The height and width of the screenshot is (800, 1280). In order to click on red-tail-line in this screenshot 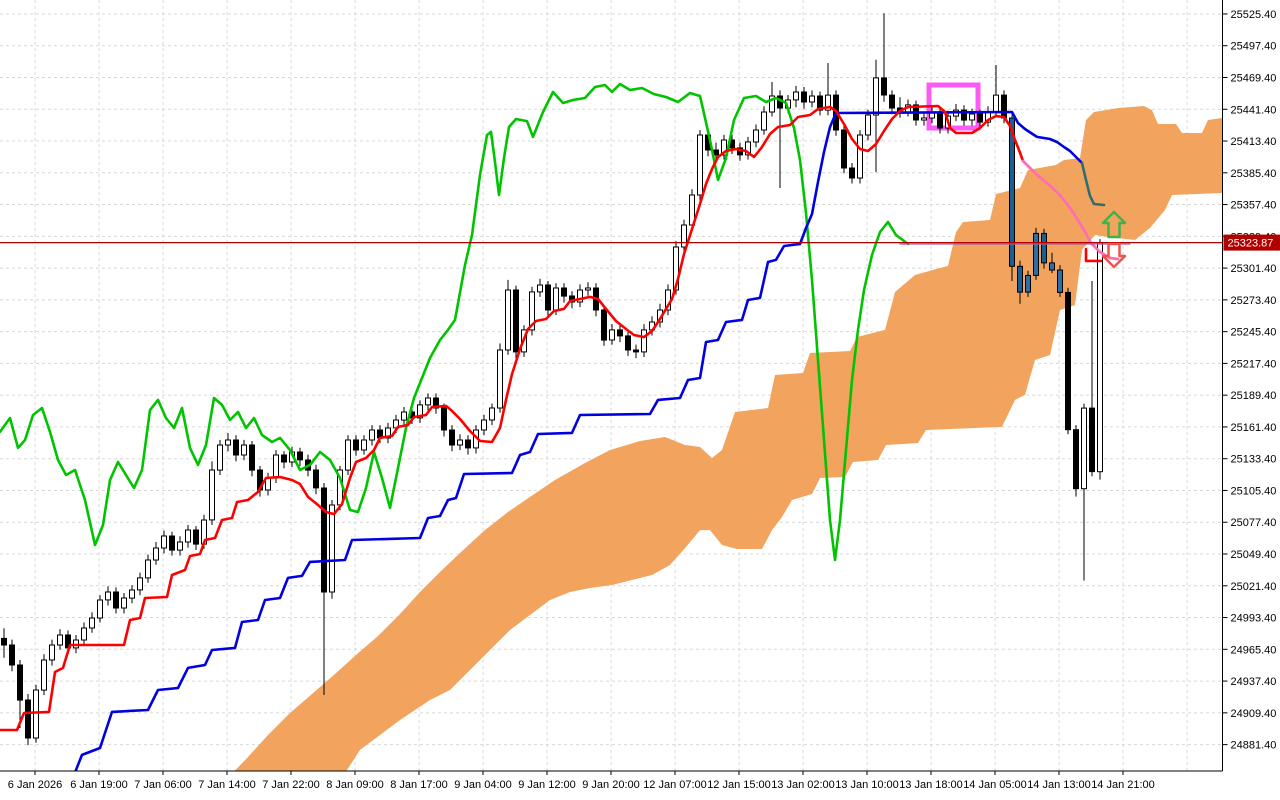, I will do `click(1093, 255)`.